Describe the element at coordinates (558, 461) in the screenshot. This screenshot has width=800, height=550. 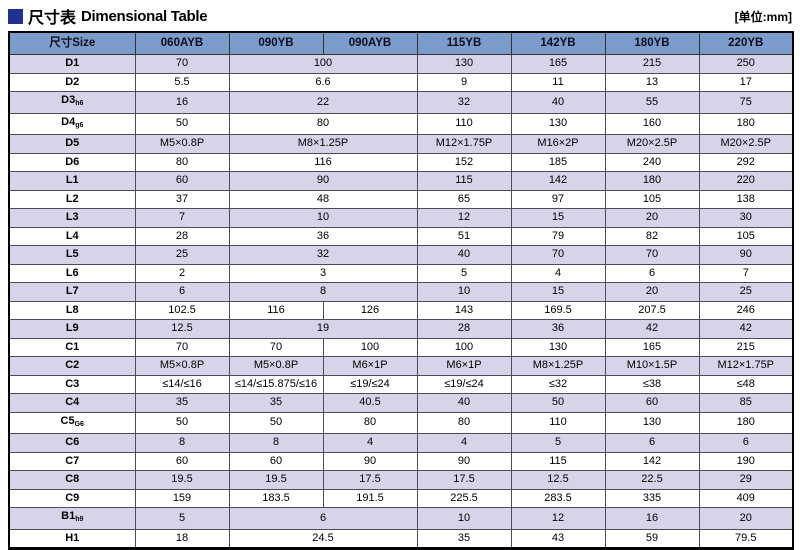
I see `value-cell: 115` at that location.